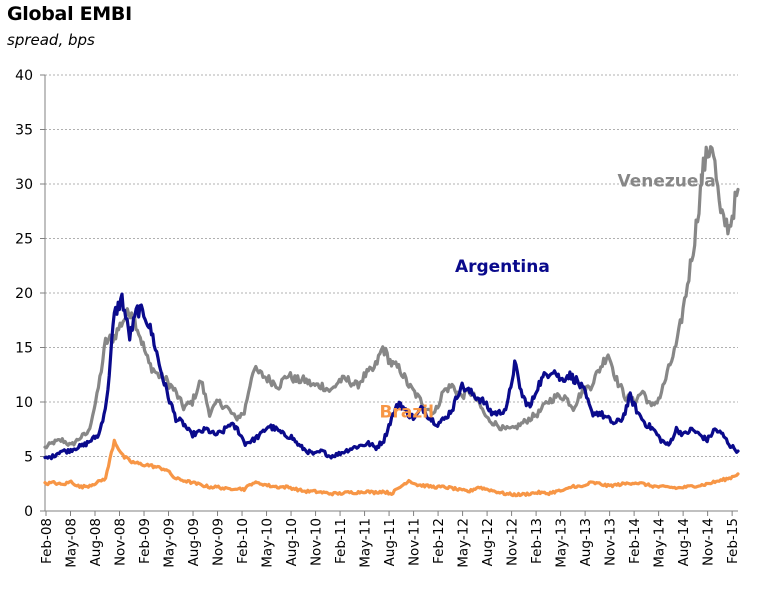  What do you see at coordinates (439, 541) in the screenshot?
I see `x-tick-label: Feb-12` at bounding box center [439, 541].